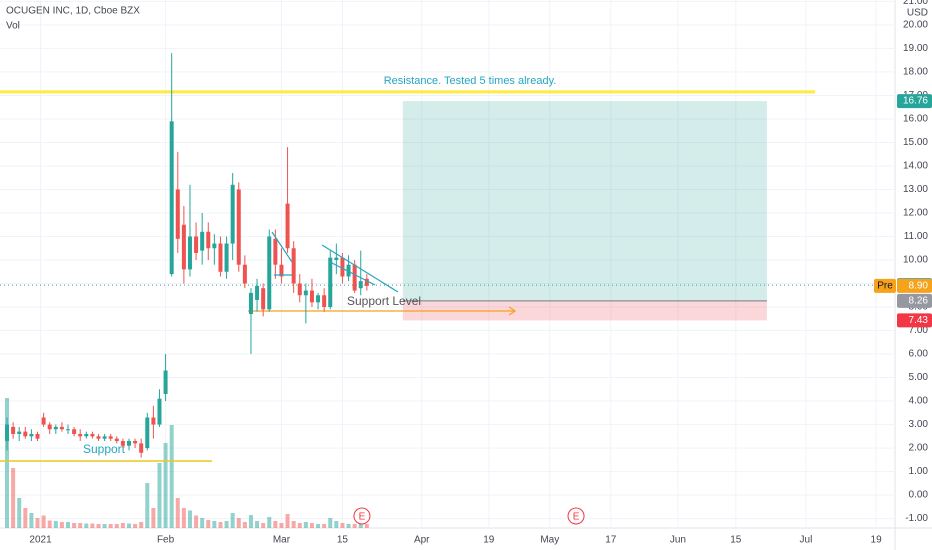 The width and height of the screenshot is (932, 550). I want to click on trend-lines, so click(335, 262).